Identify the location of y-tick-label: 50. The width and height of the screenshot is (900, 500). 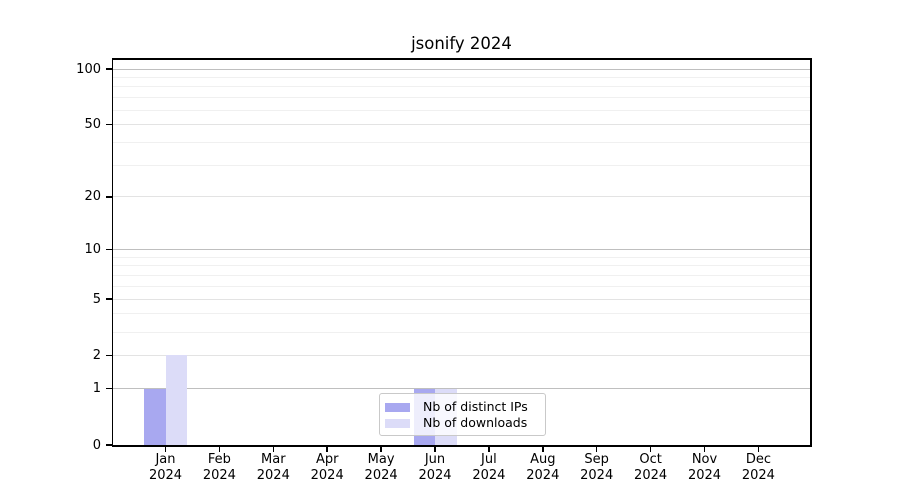
(92, 125).